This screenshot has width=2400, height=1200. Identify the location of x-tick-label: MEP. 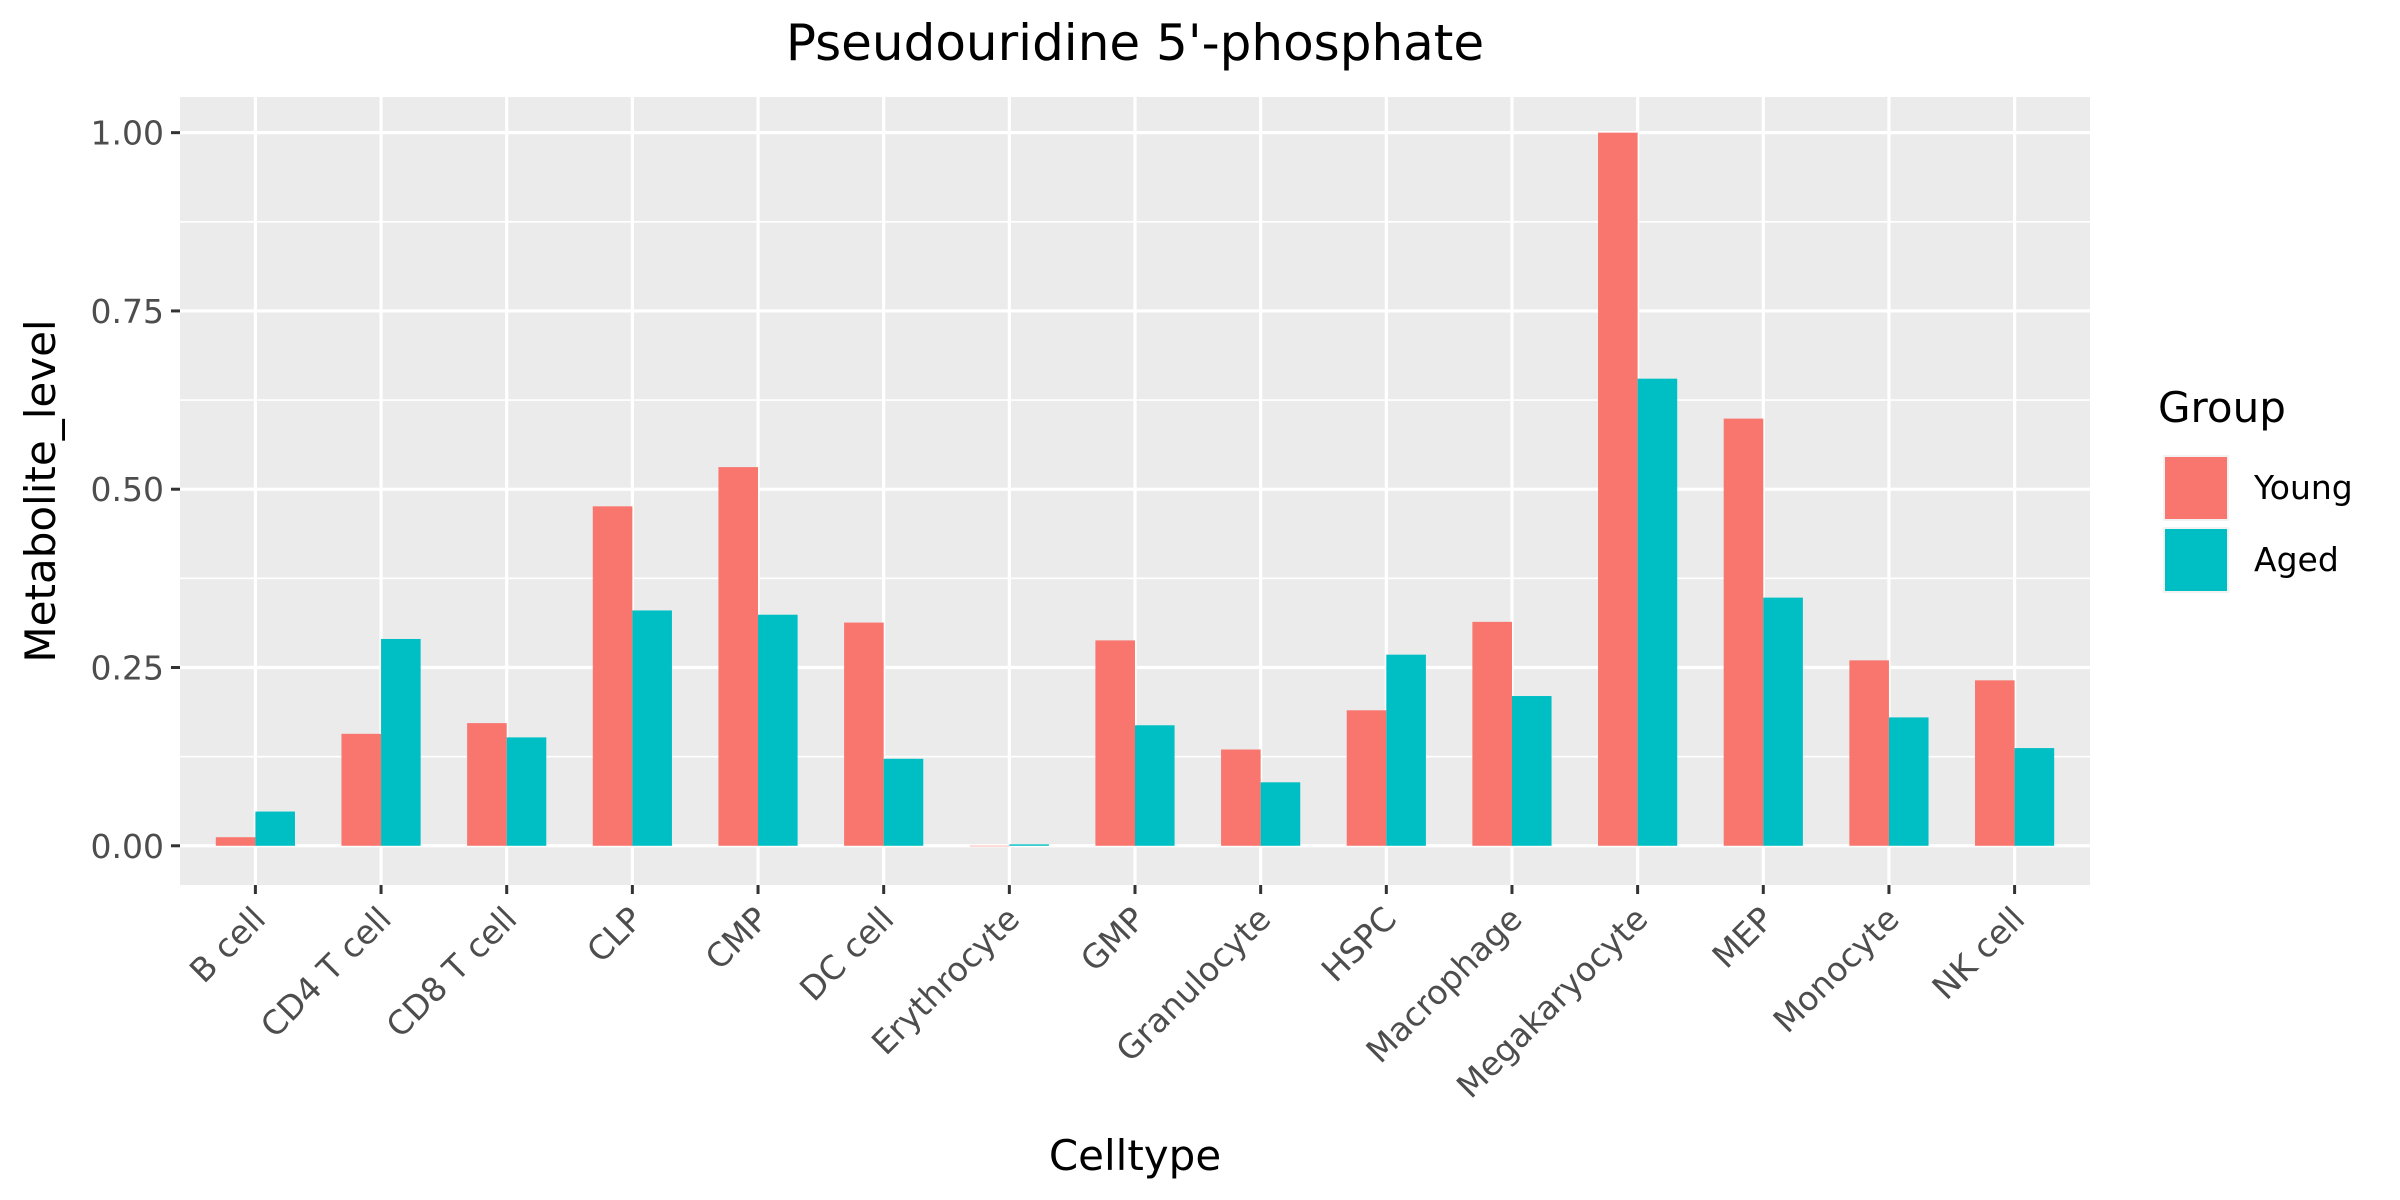
(1742, 937).